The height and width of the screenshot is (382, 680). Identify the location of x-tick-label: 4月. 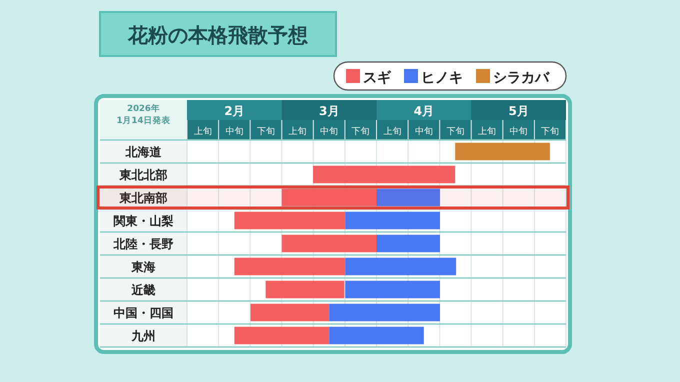
(424, 111).